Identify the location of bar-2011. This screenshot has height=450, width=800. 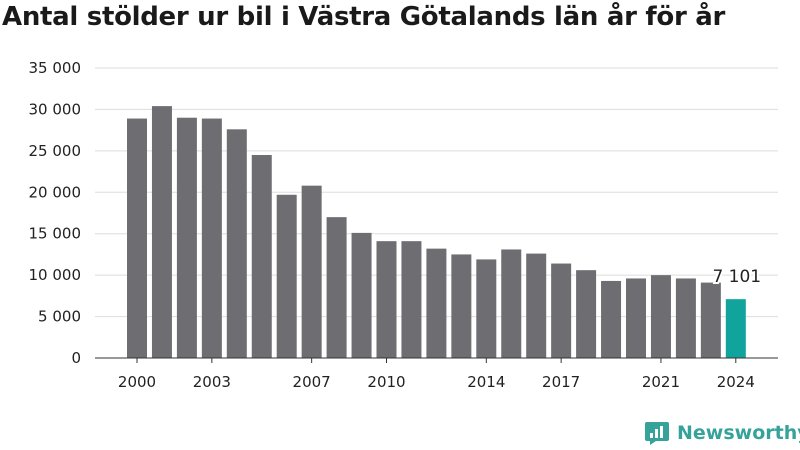
(411, 299).